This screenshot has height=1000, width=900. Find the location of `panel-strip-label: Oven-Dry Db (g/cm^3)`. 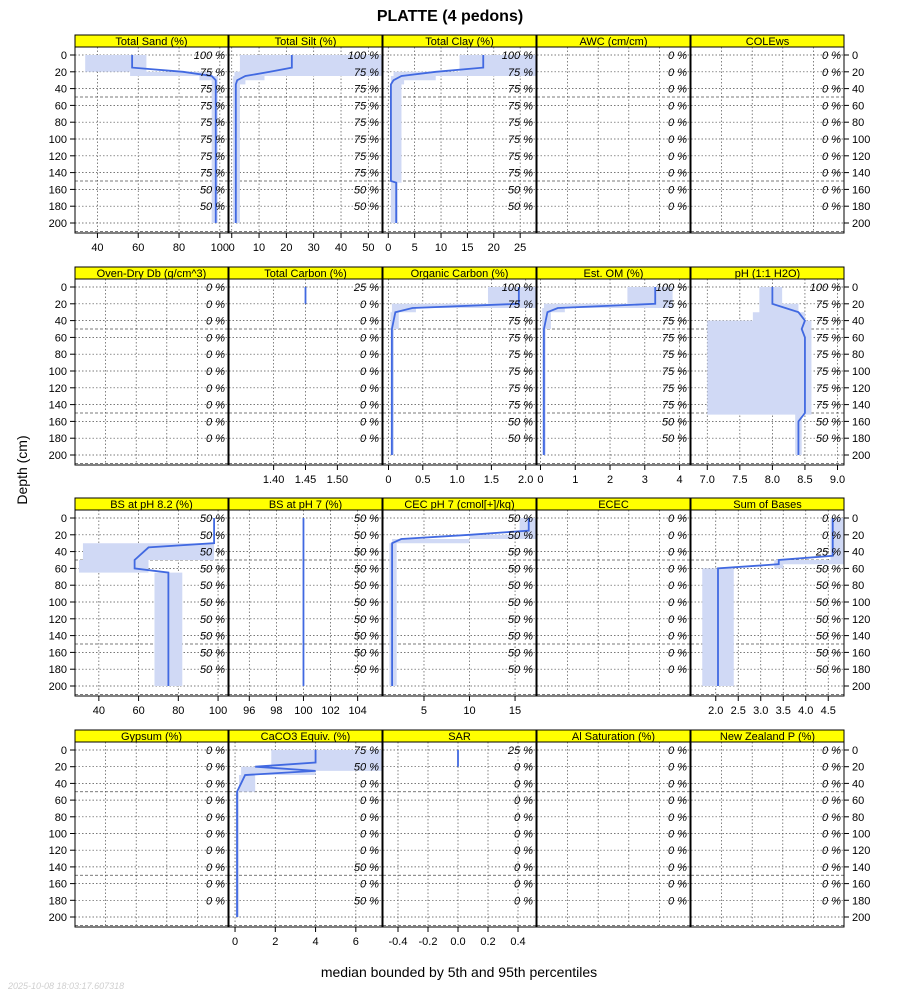

panel-strip-label: Oven-Dry Db (g/cm^3) is located at coordinates (152, 274).